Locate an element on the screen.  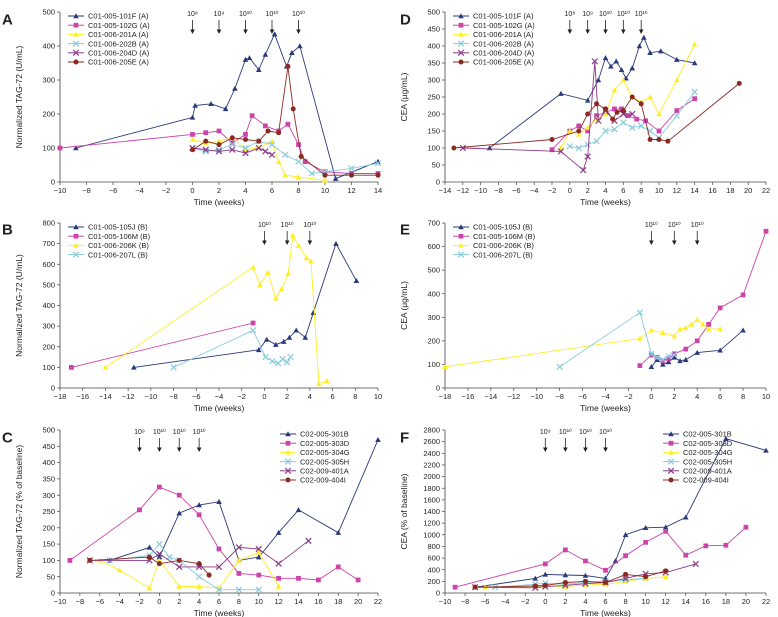
x-tick-label: 8 is located at coordinates (239, 601).